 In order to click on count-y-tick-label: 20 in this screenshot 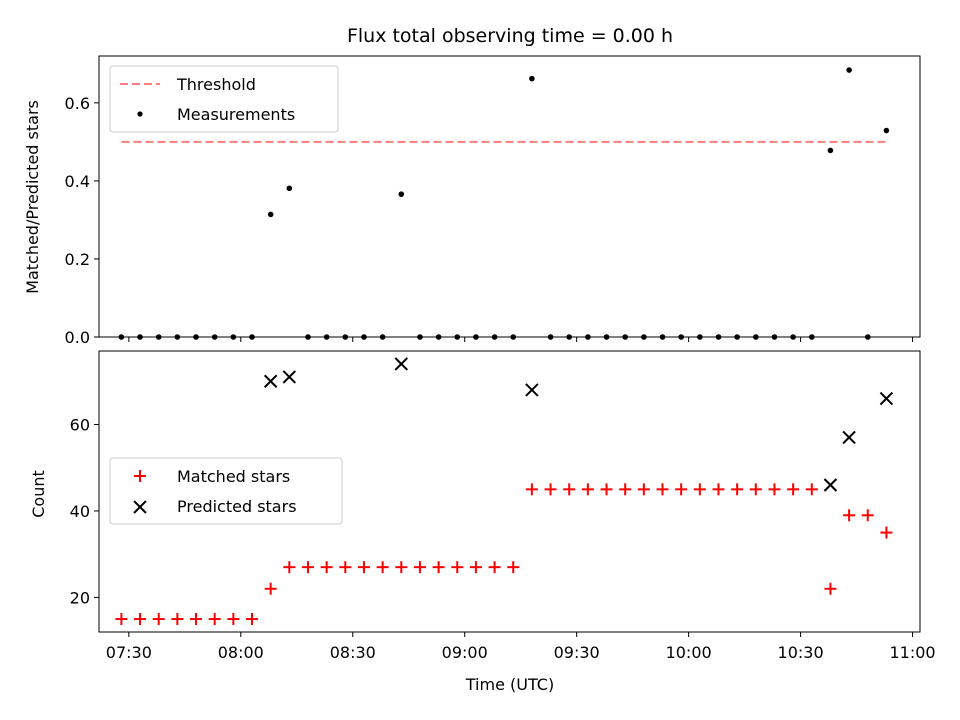, I will do `click(80, 597)`.